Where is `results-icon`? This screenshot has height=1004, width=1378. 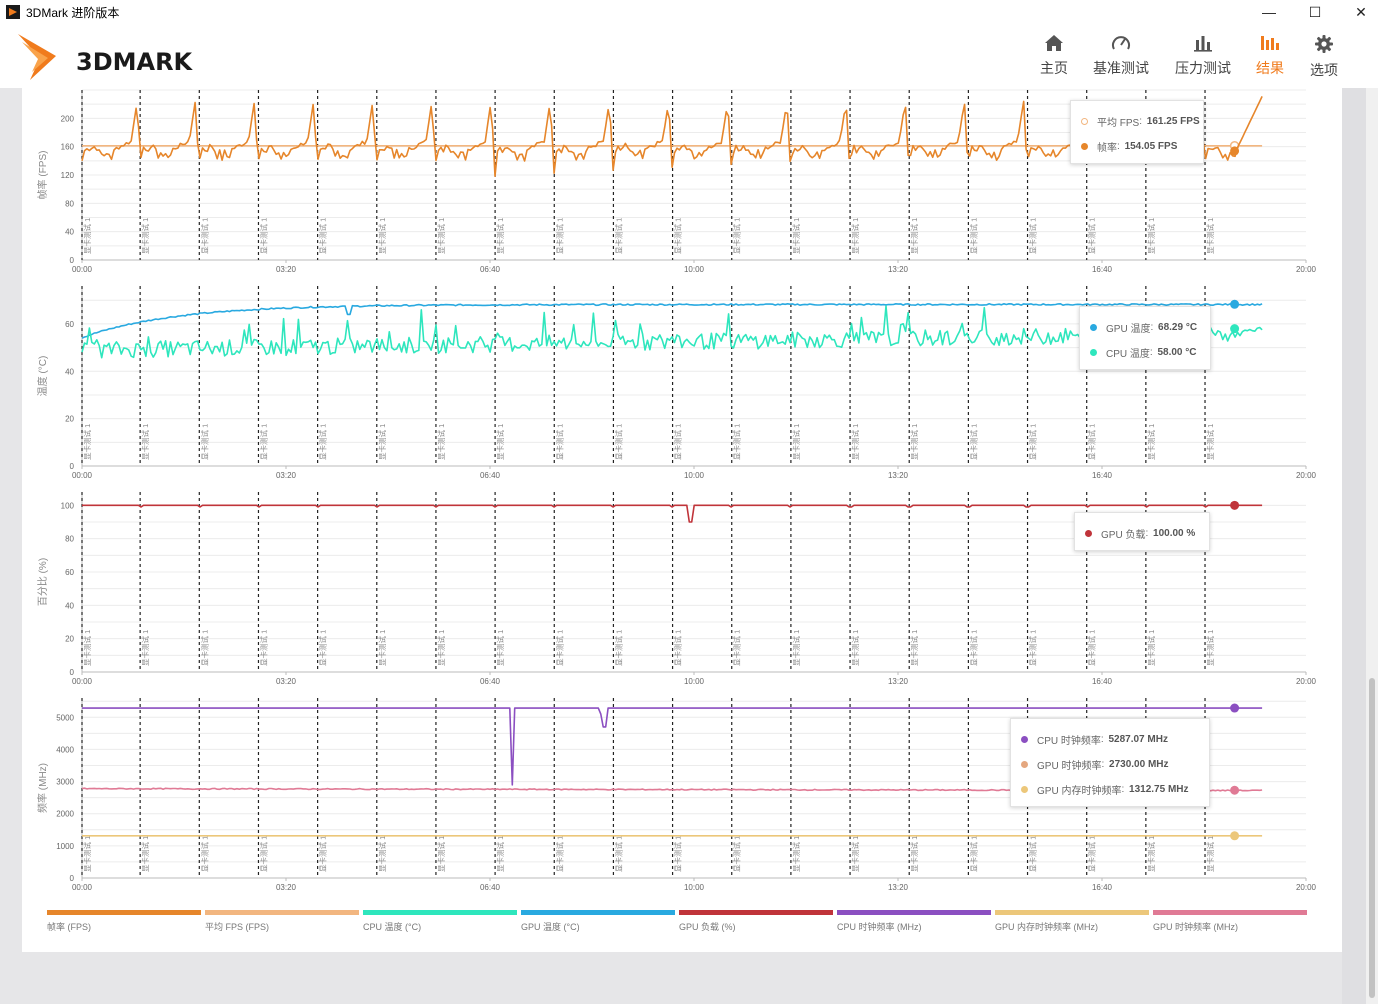 results-icon is located at coordinates (1270, 43).